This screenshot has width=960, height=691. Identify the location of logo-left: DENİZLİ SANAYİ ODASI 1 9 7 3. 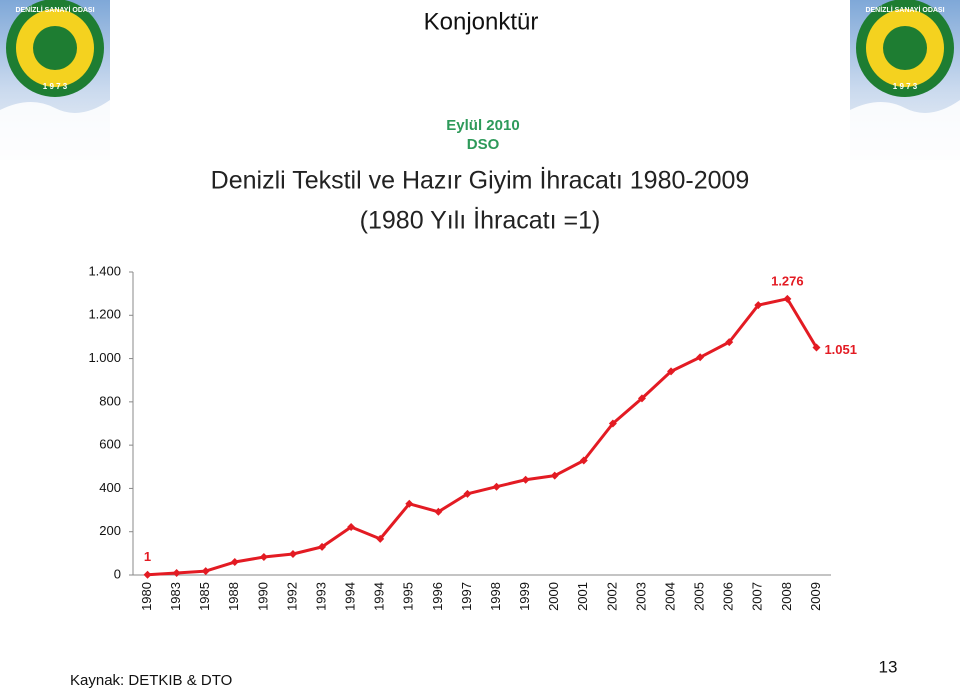
(55, 80).